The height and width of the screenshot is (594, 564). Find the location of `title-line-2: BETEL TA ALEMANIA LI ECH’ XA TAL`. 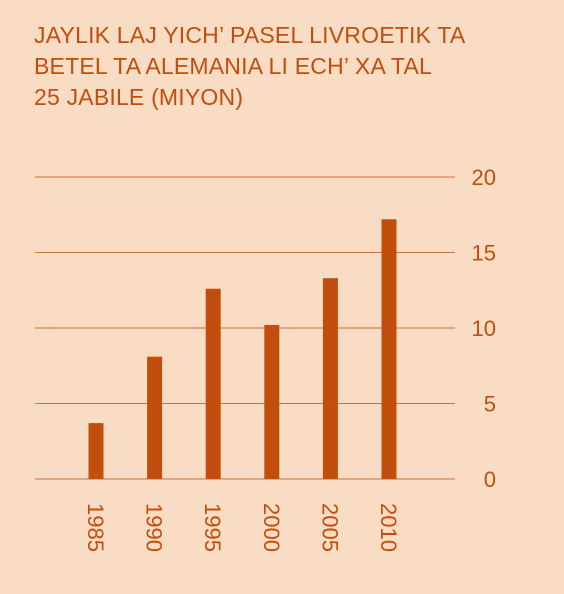

title-line-2: BETEL TA ALEMANIA LI ECH’ XA TAL is located at coordinates (233, 66).